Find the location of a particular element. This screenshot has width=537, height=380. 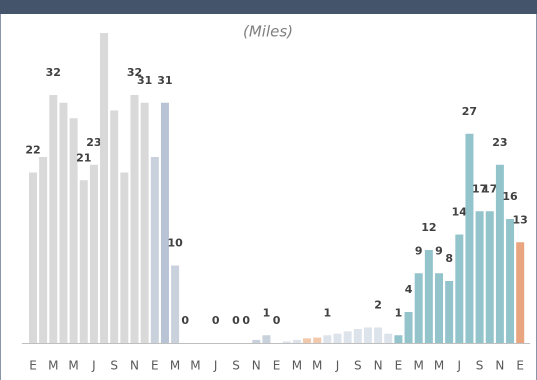

data-label: 4 is located at coordinates (409, 289).